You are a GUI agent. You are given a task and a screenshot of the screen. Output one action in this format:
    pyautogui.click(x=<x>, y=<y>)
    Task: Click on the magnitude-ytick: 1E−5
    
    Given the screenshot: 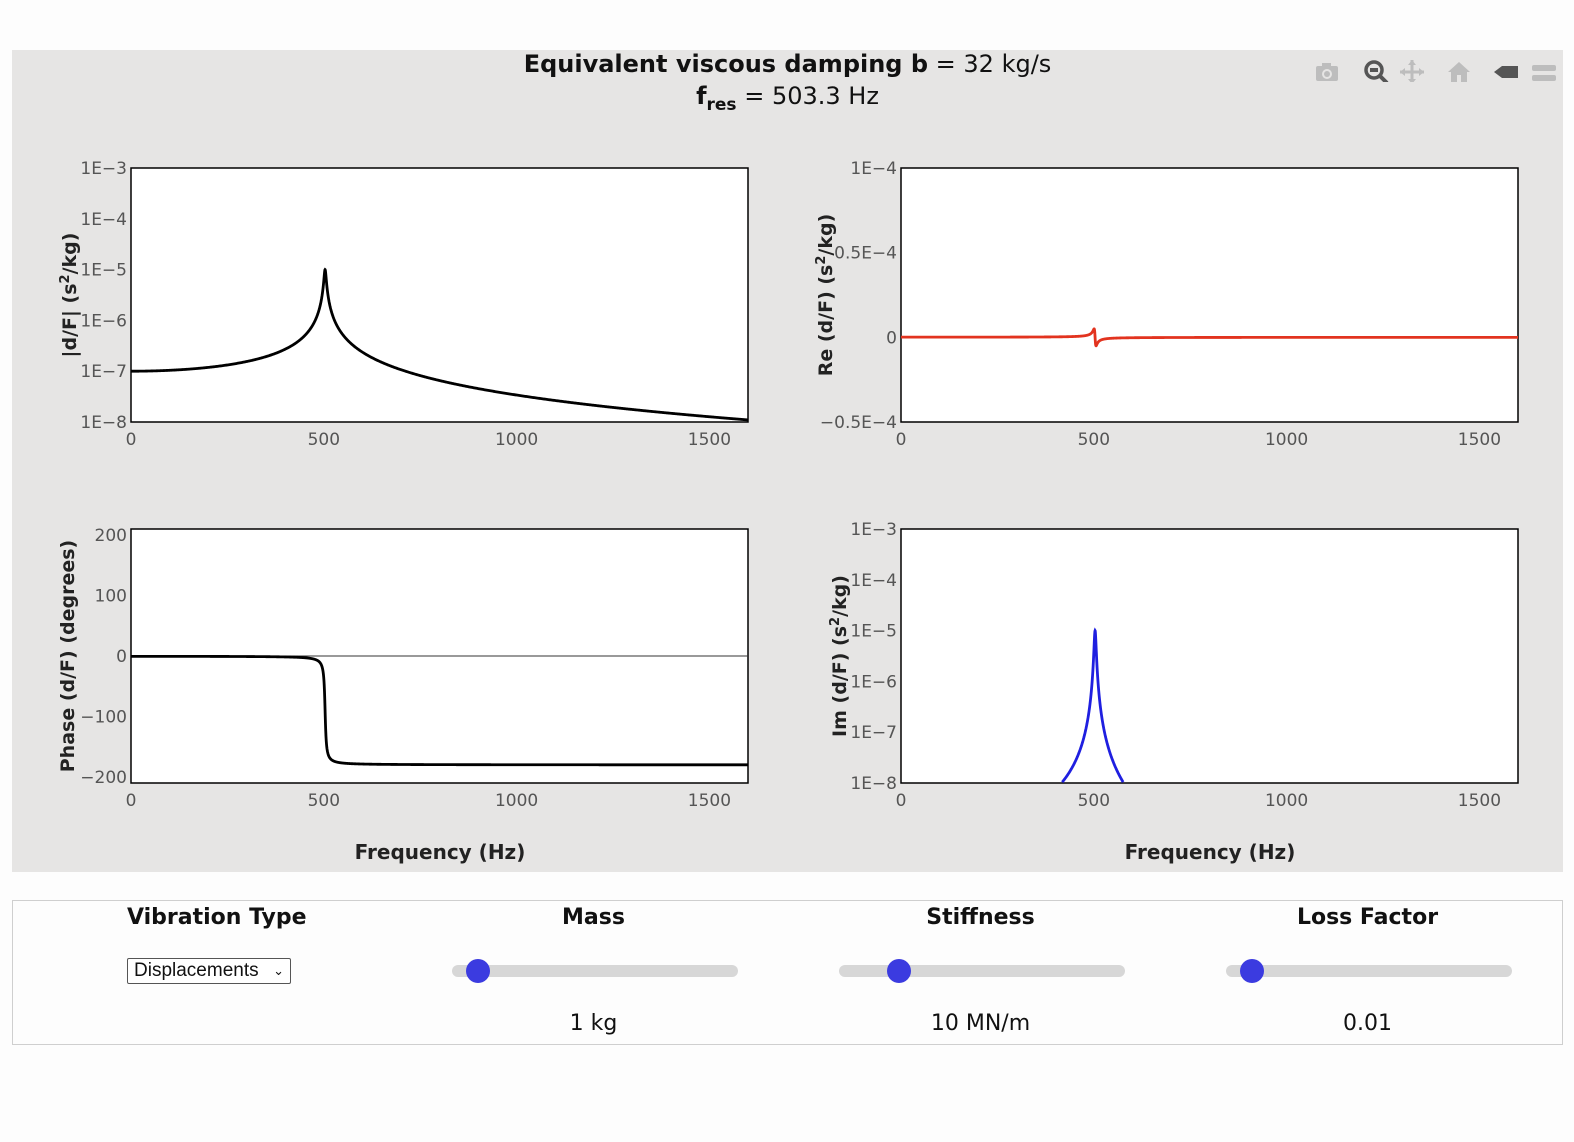 What is the action you would take?
    pyautogui.click(x=103, y=271)
    